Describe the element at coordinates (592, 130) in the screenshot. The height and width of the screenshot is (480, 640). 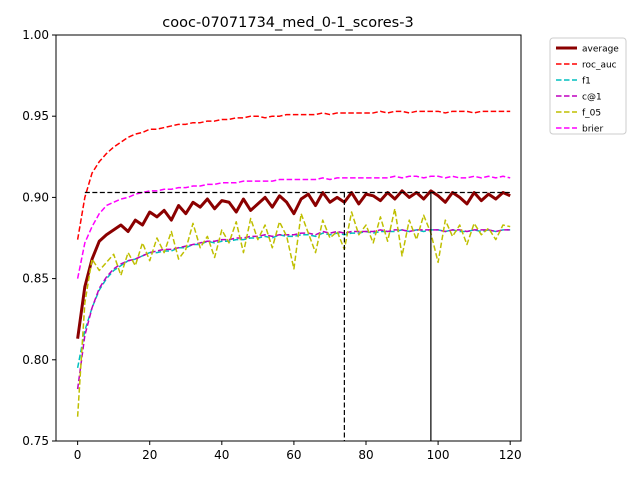
I see `legend-label-brier: brier` at that location.